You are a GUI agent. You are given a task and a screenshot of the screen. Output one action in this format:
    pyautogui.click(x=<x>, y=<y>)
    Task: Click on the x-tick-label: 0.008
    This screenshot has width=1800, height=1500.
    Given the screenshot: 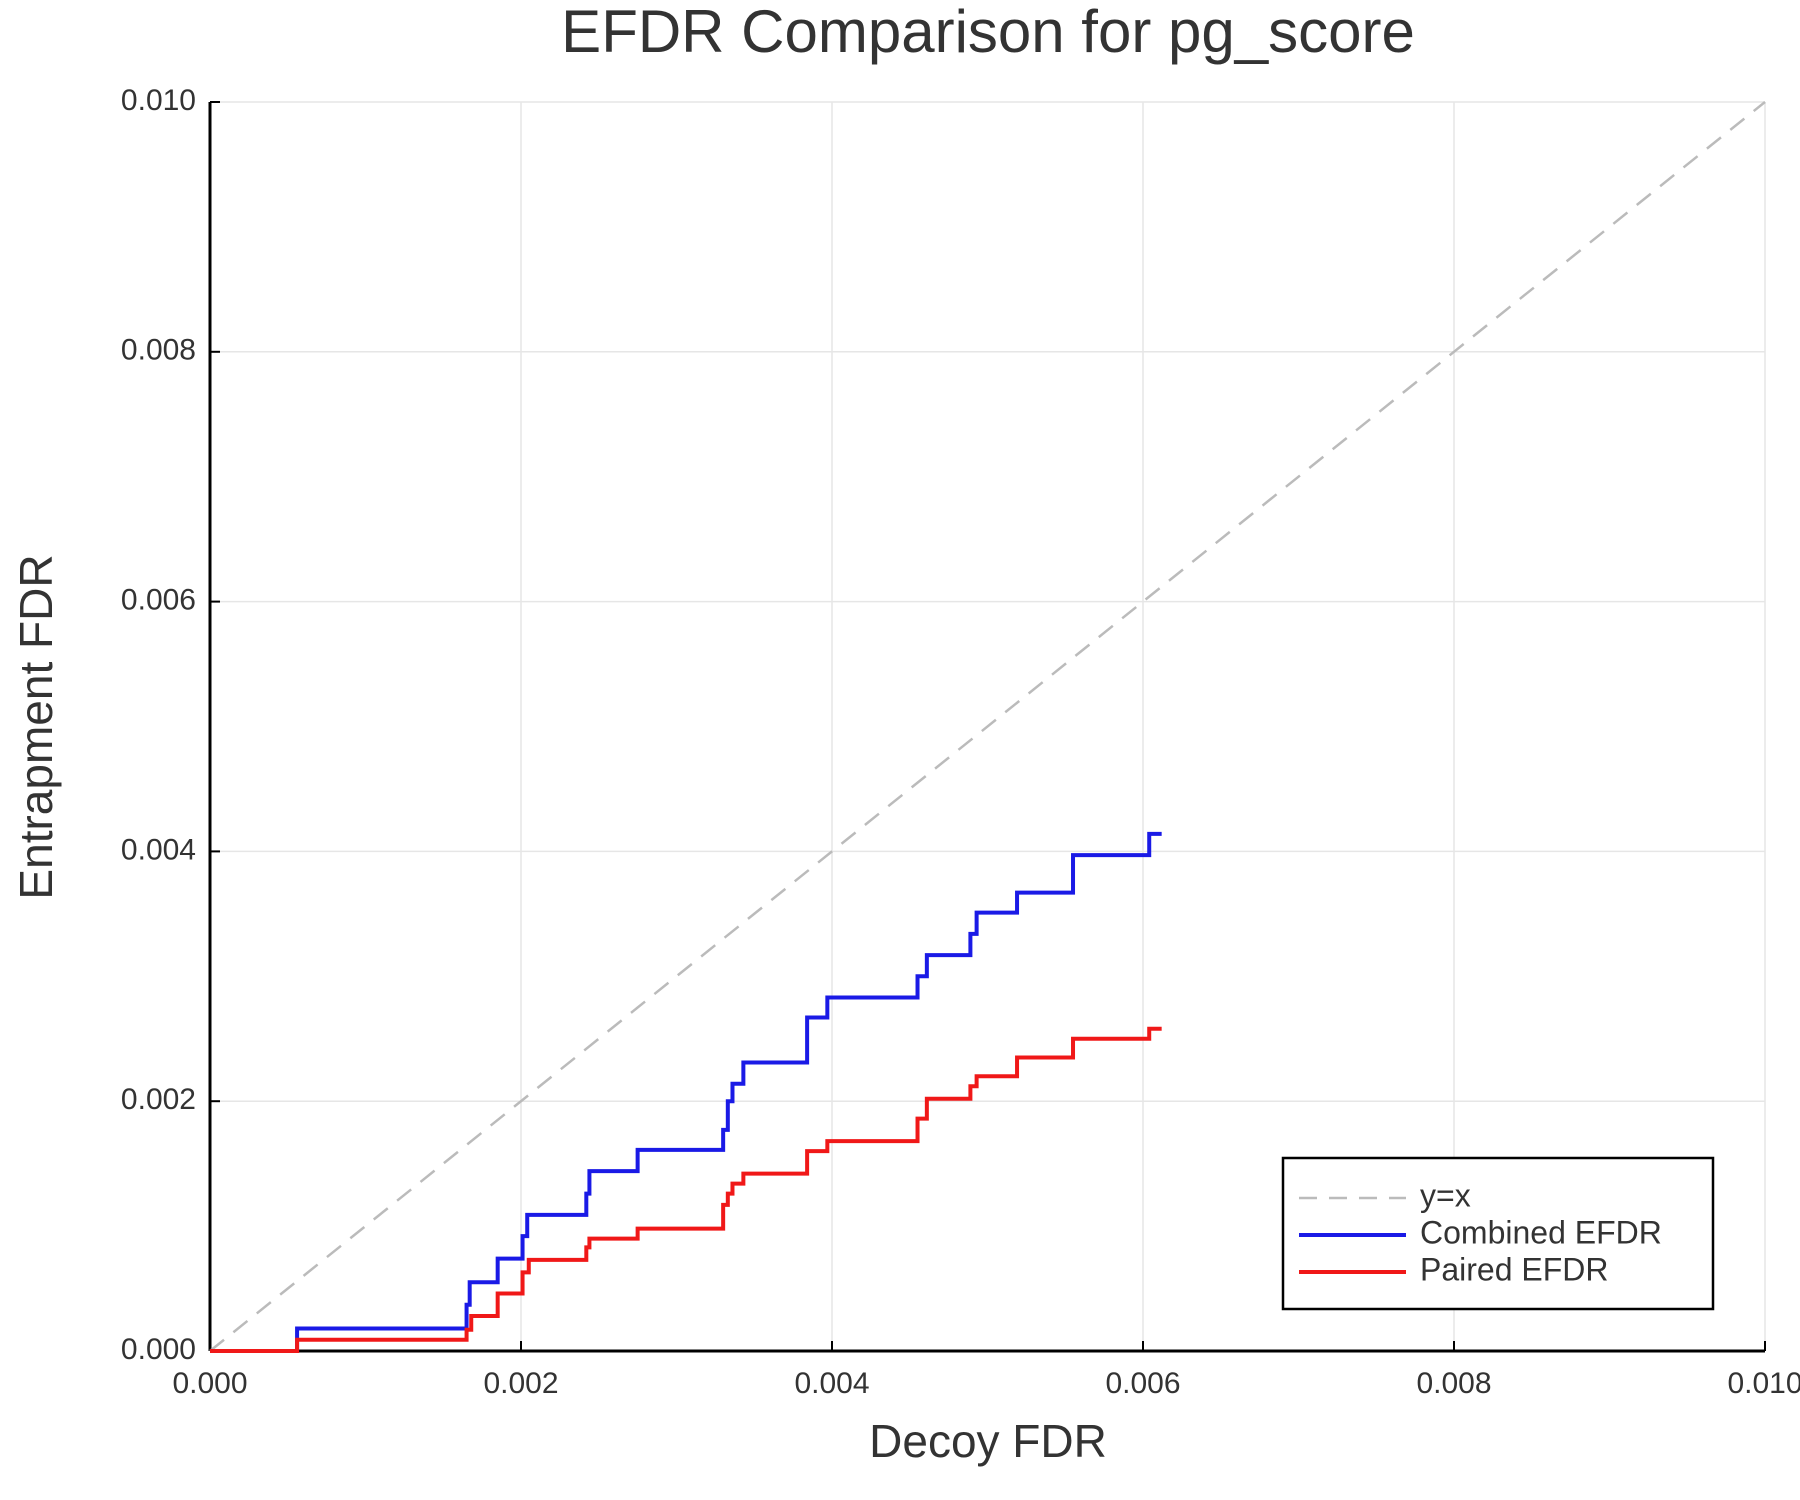 What is the action you would take?
    pyautogui.click(x=1453, y=1383)
    